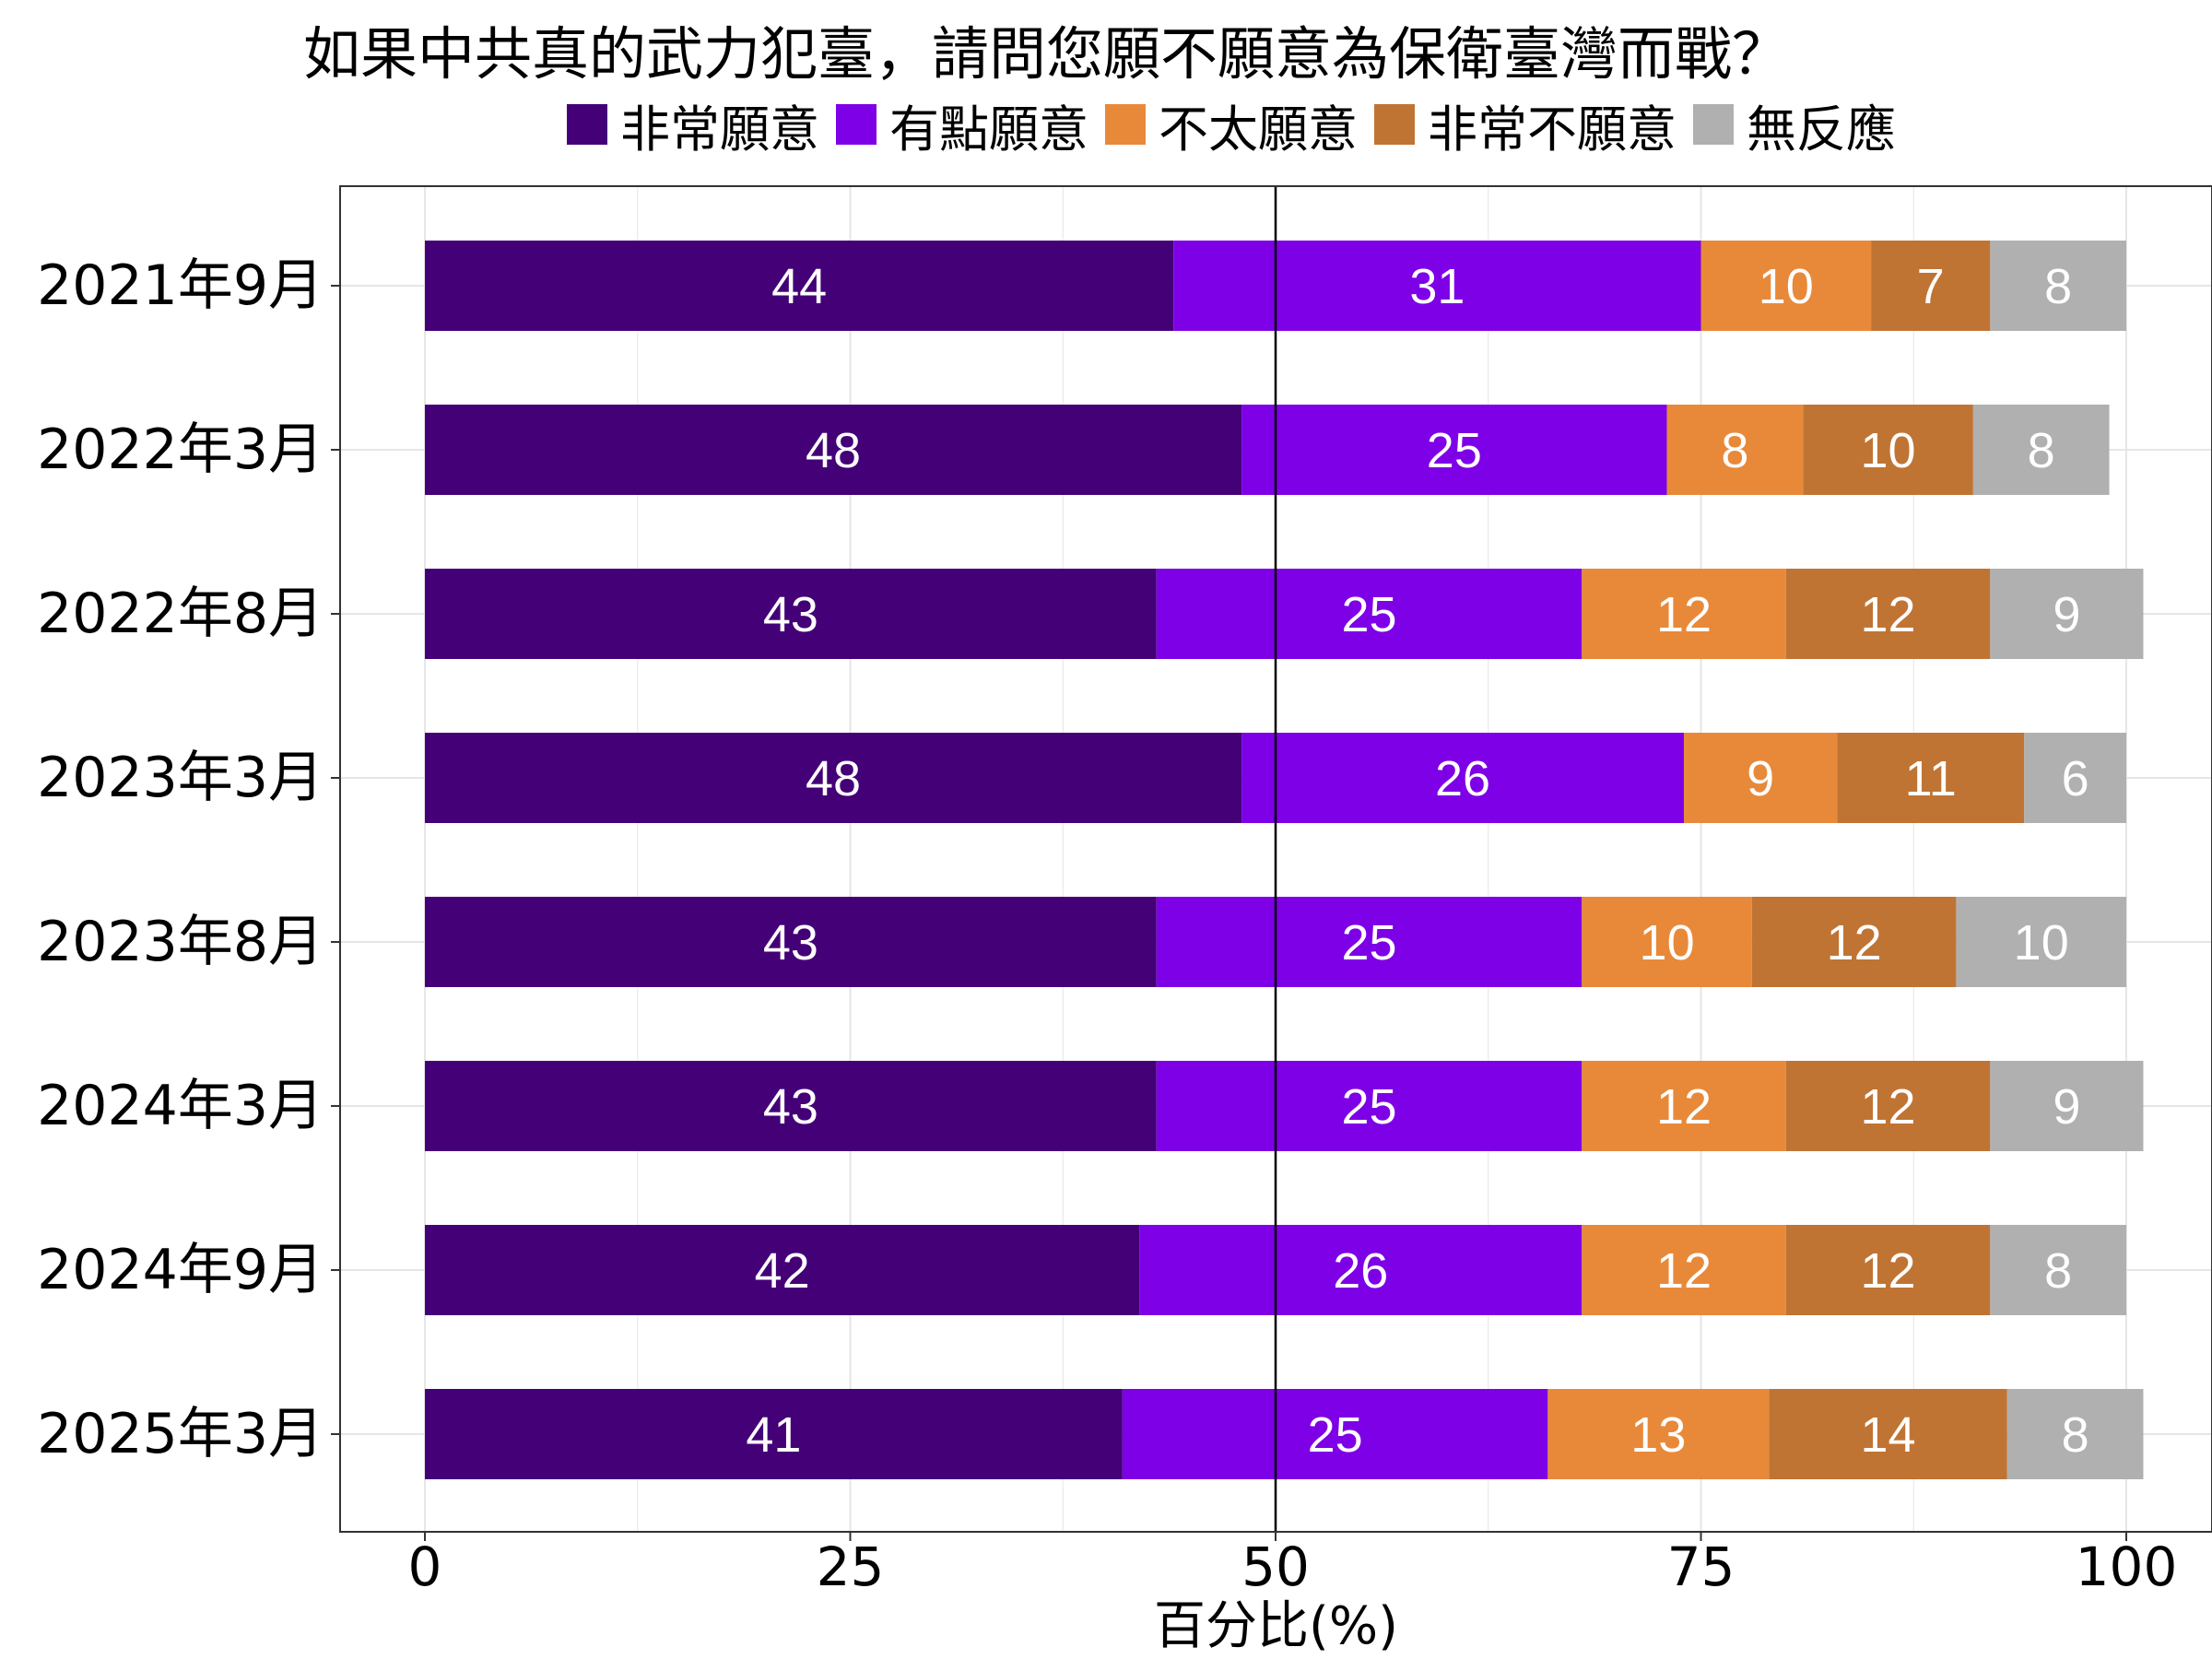  I want to click on data-label: 6, so click(2075, 778).